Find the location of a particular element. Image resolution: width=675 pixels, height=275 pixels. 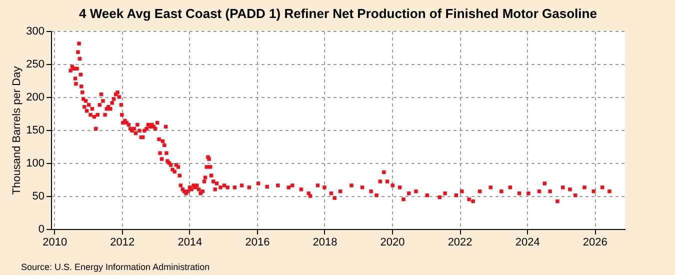

y-axis-title: Thousand Barrels per Day is located at coordinates (17, 130).